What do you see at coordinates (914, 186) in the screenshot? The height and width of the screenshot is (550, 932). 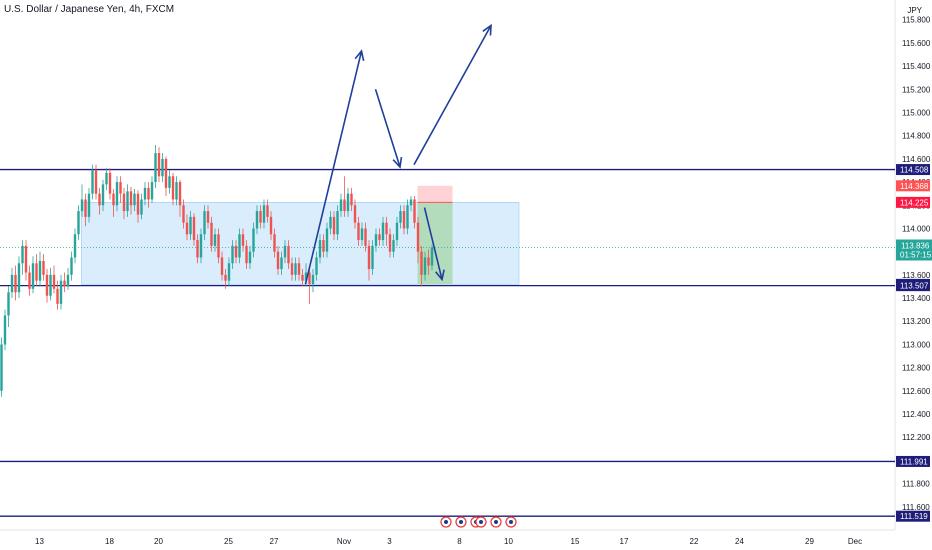 I see `price-badge-label: 114.368` at bounding box center [914, 186].